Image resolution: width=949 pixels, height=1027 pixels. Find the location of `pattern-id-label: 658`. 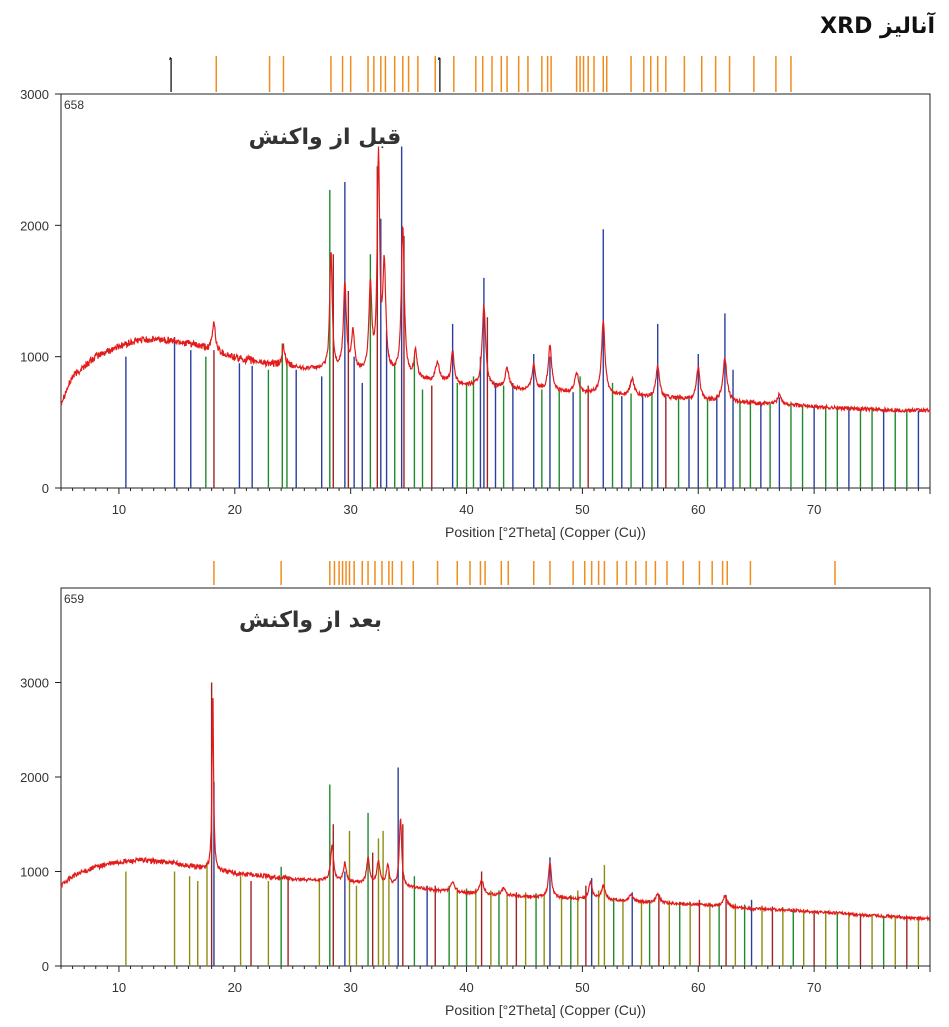

pattern-id-label: 658 is located at coordinates (74, 105).